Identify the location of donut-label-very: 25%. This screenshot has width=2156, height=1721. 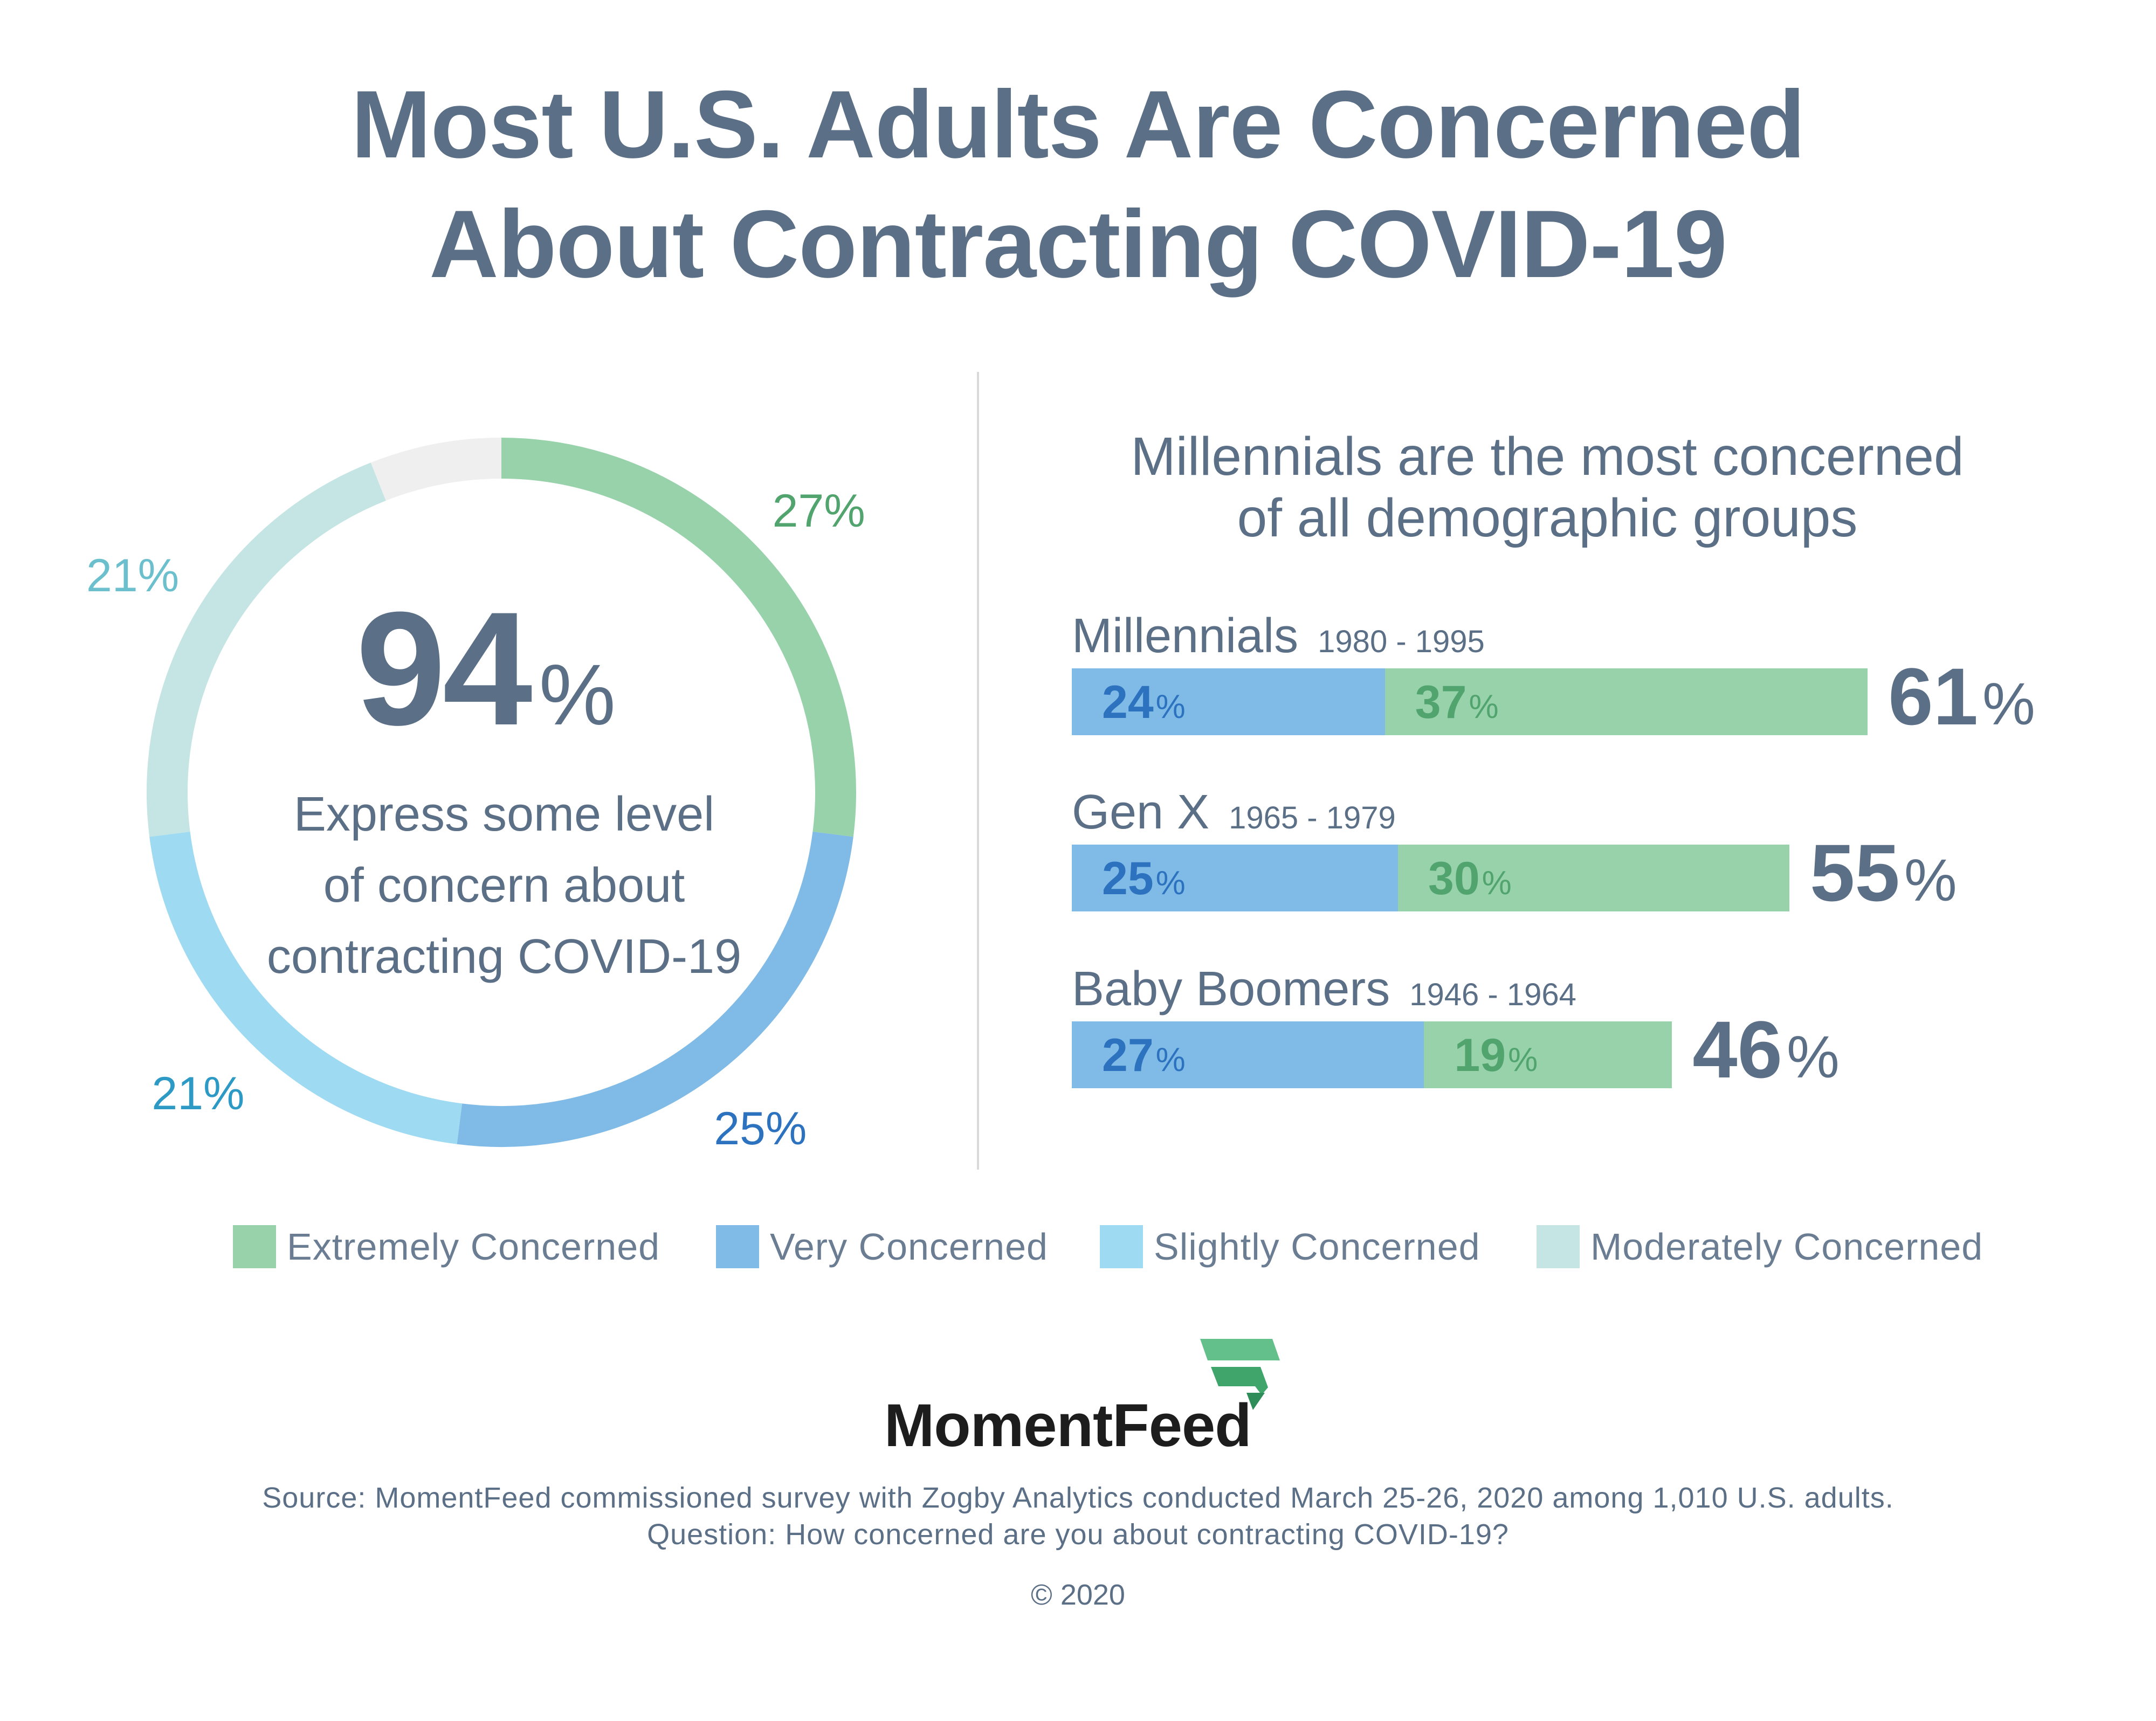
(760, 1129).